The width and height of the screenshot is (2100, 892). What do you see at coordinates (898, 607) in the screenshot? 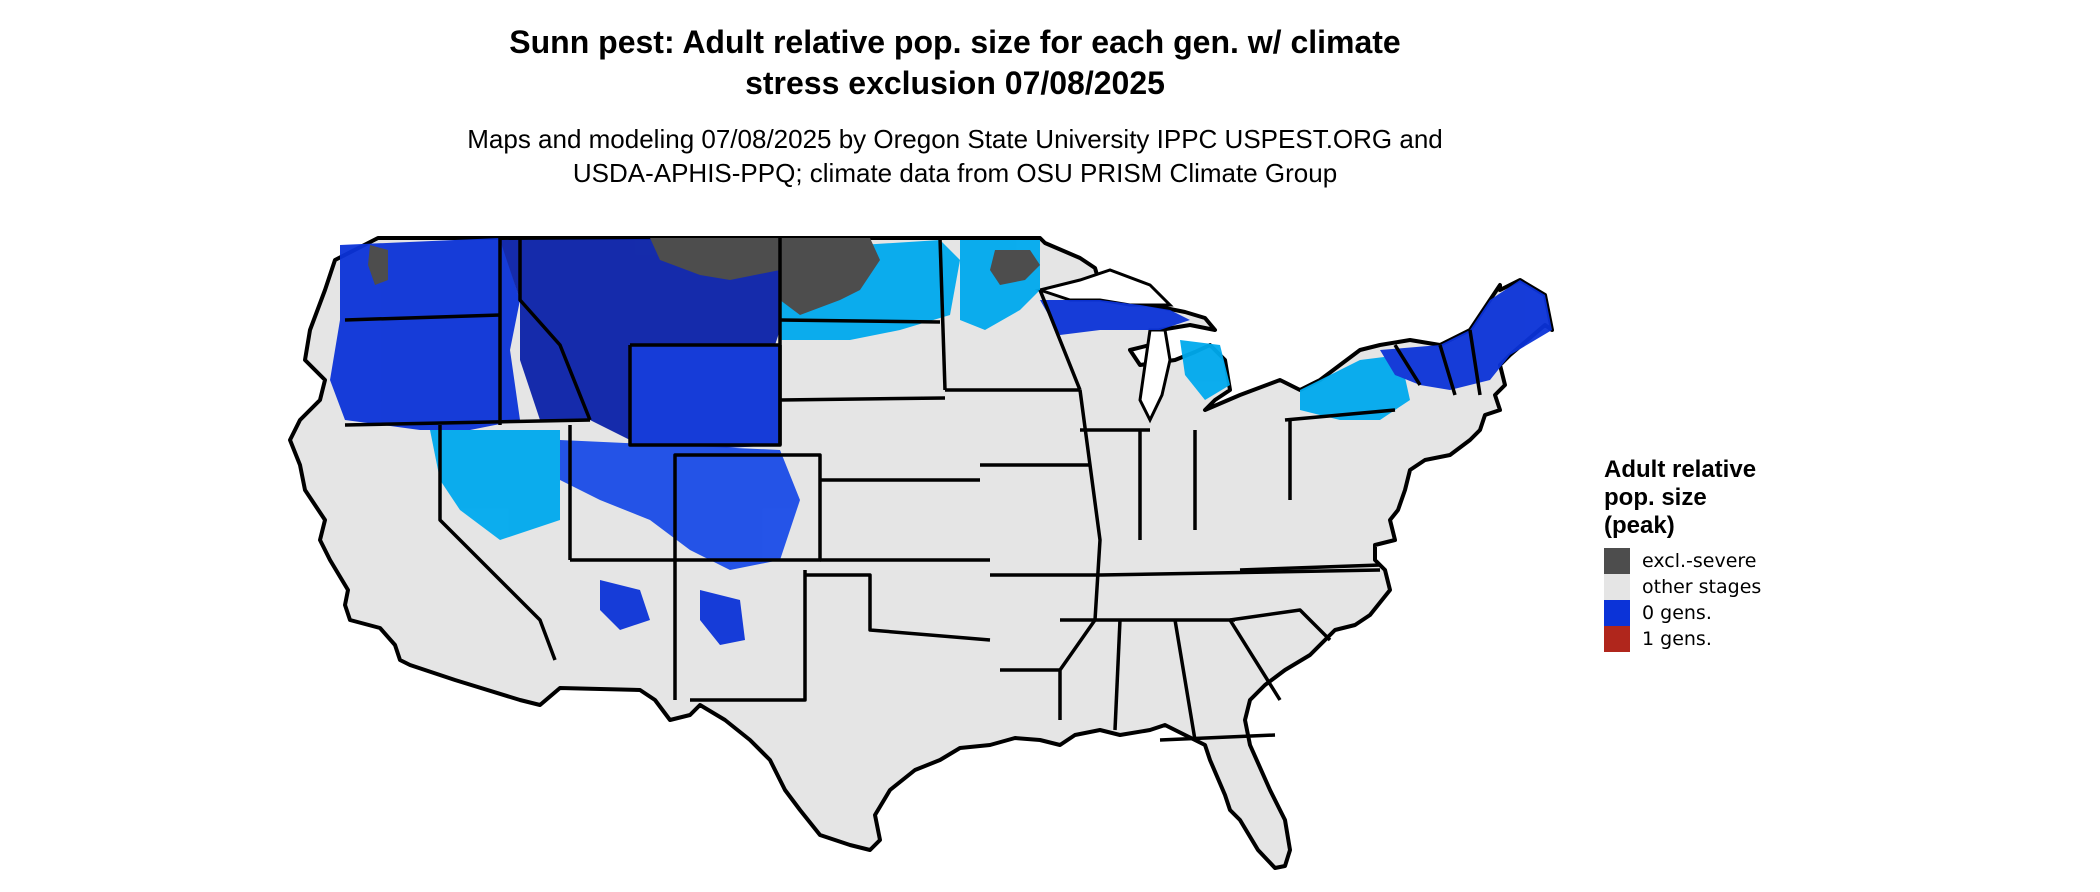
I see `border-tx-ok` at bounding box center [898, 607].